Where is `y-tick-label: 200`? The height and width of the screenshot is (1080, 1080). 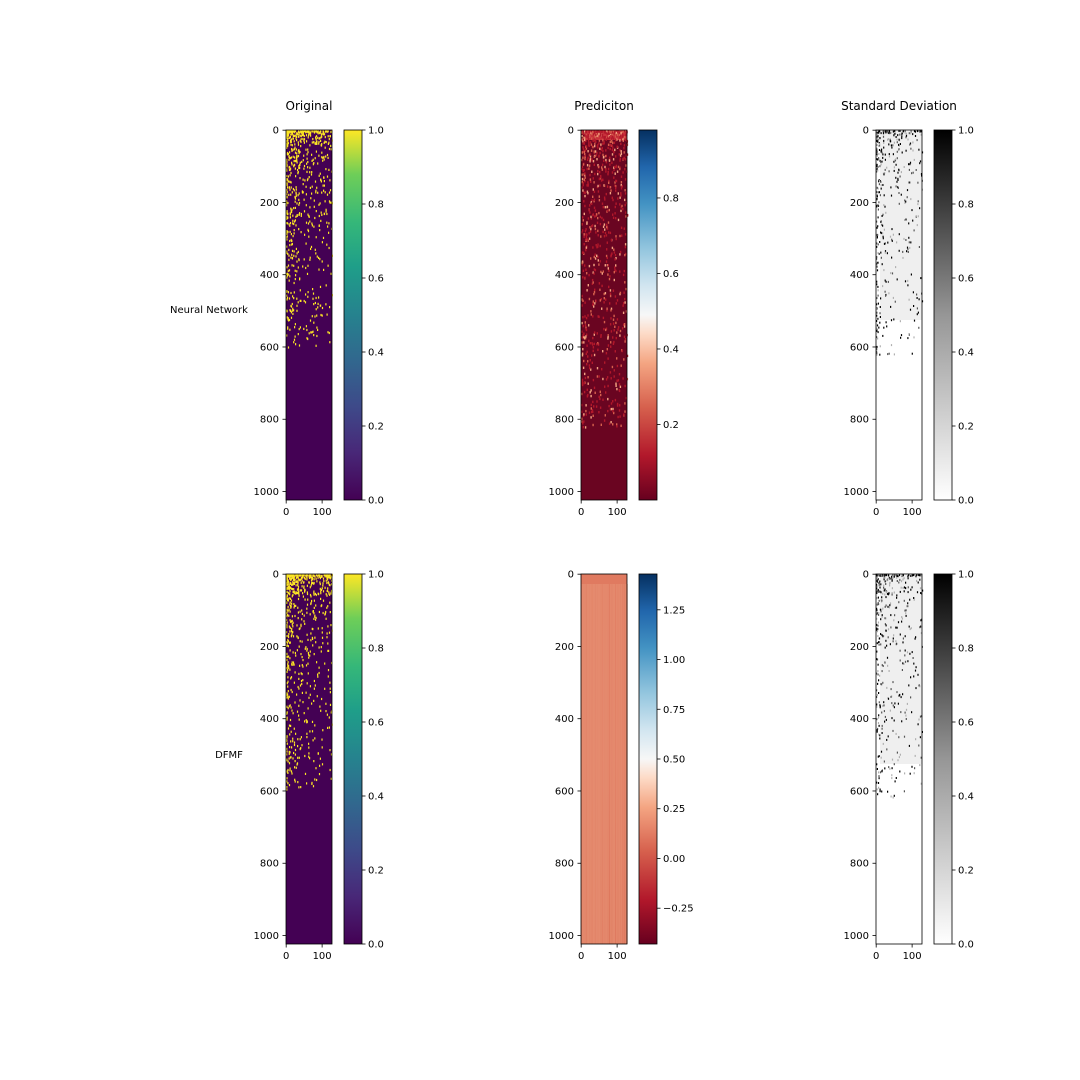
y-tick-label: 200 is located at coordinates (269, 203).